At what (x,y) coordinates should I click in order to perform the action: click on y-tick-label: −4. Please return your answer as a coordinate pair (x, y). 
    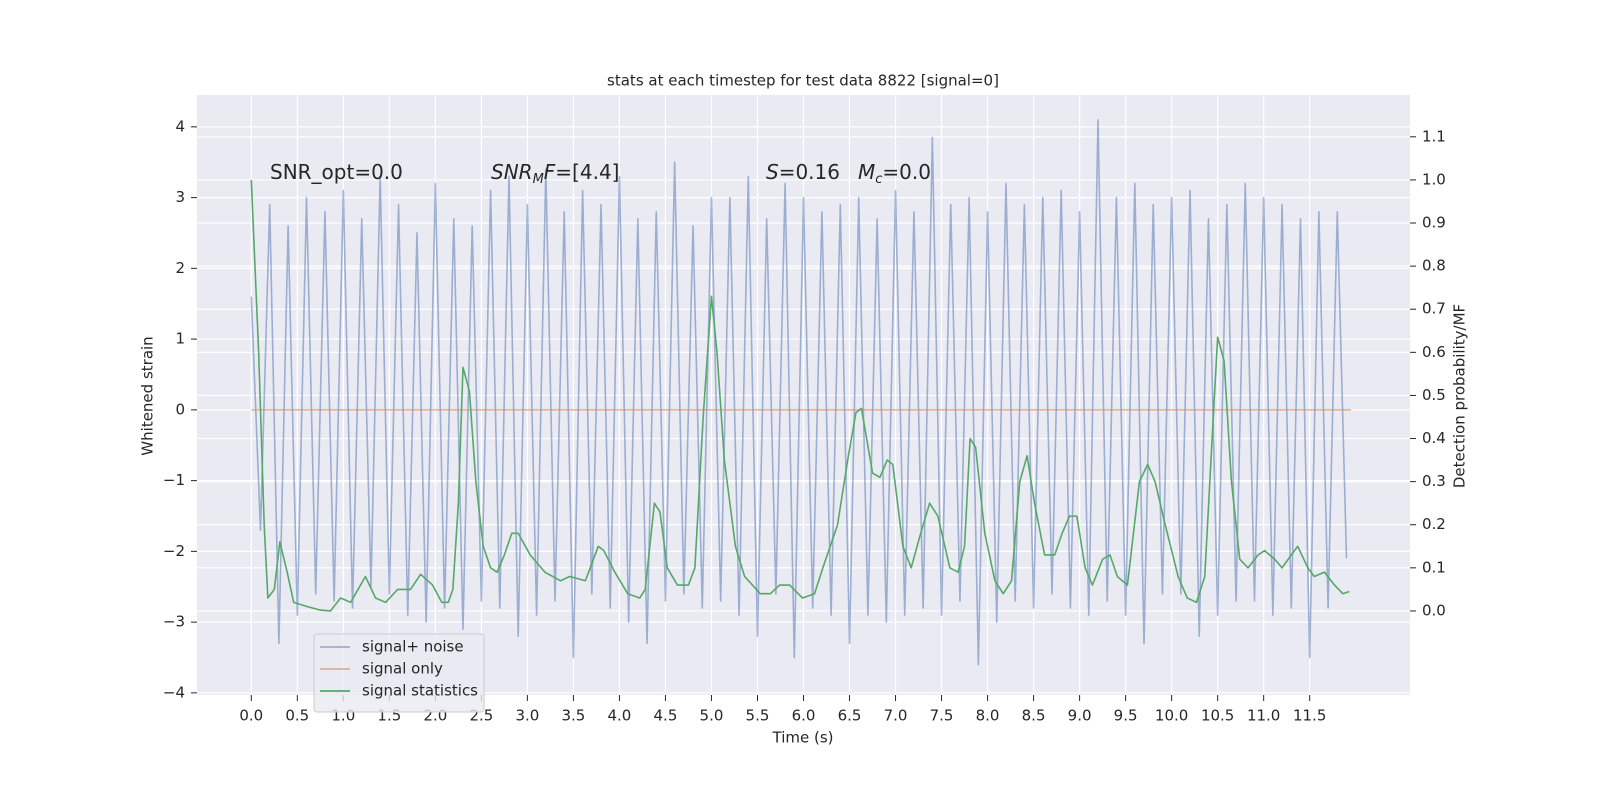
    Looking at the image, I should click on (174, 692).